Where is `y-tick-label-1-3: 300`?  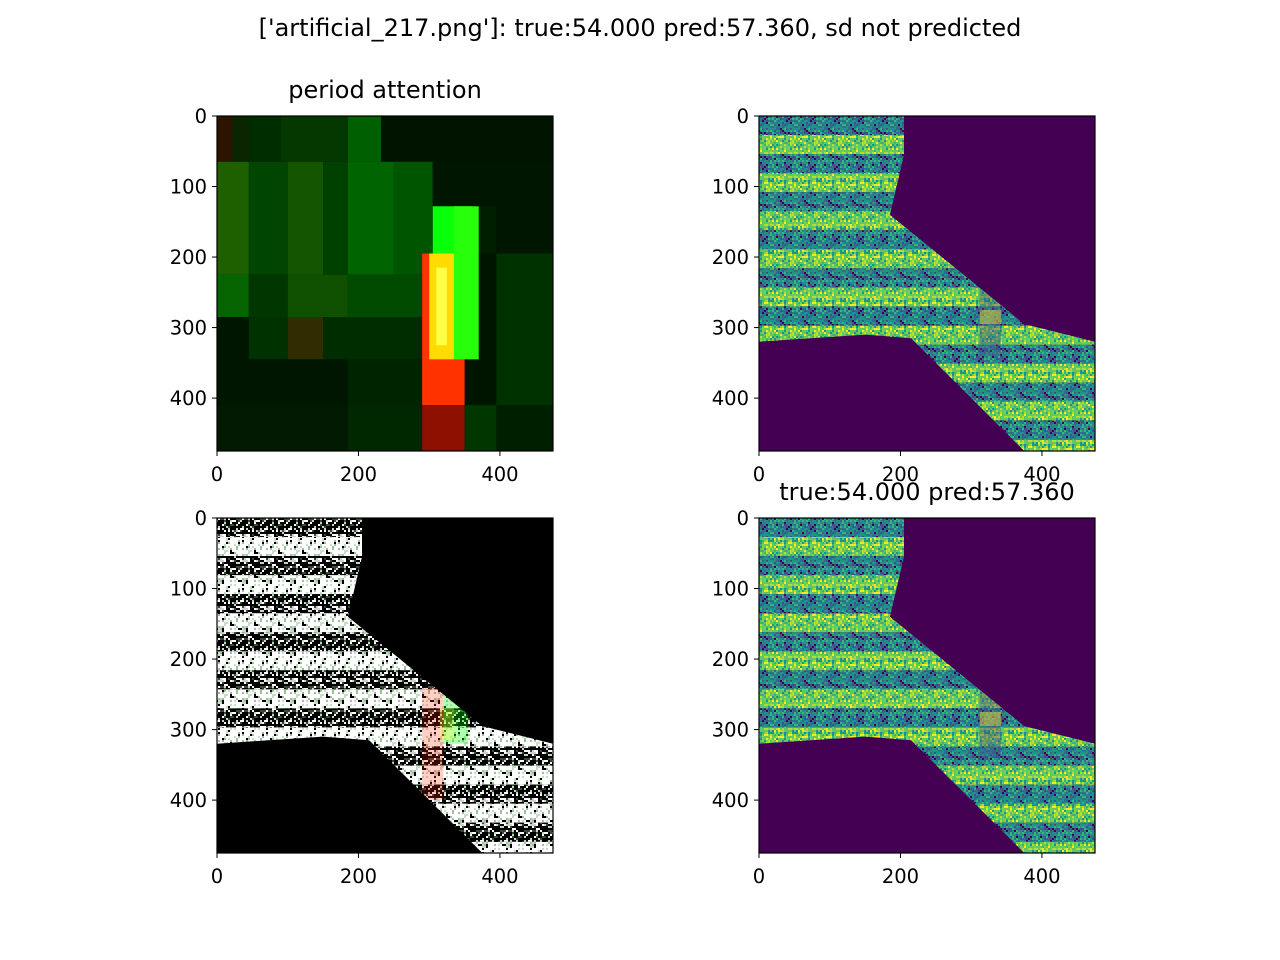 y-tick-label-1-3: 300 is located at coordinates (730, 328).